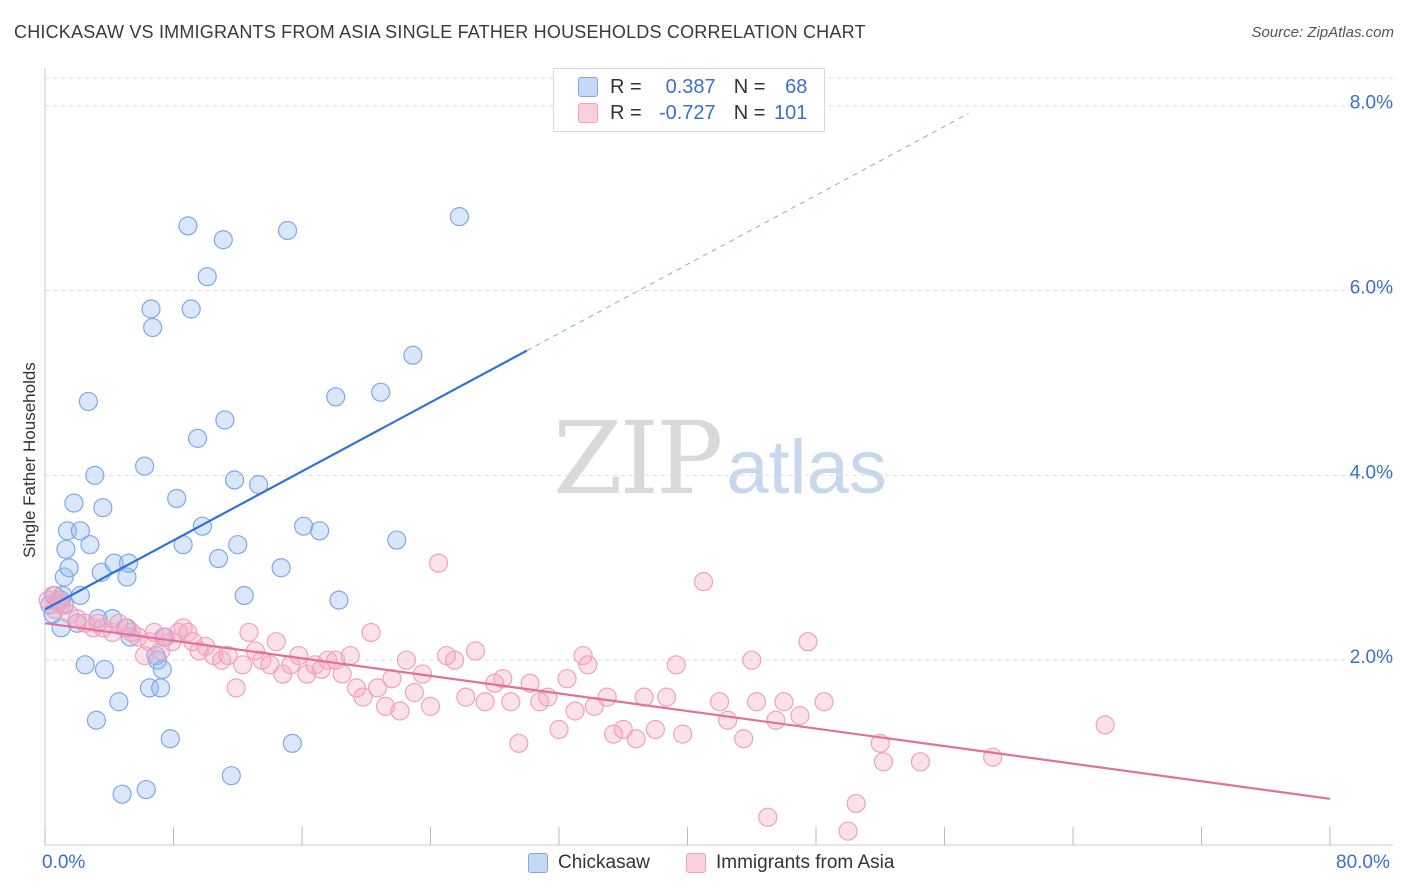 This screenshot has height=892, width=1406. I want to click on x-tick-label-min: 0.0%, so click(64, 862).